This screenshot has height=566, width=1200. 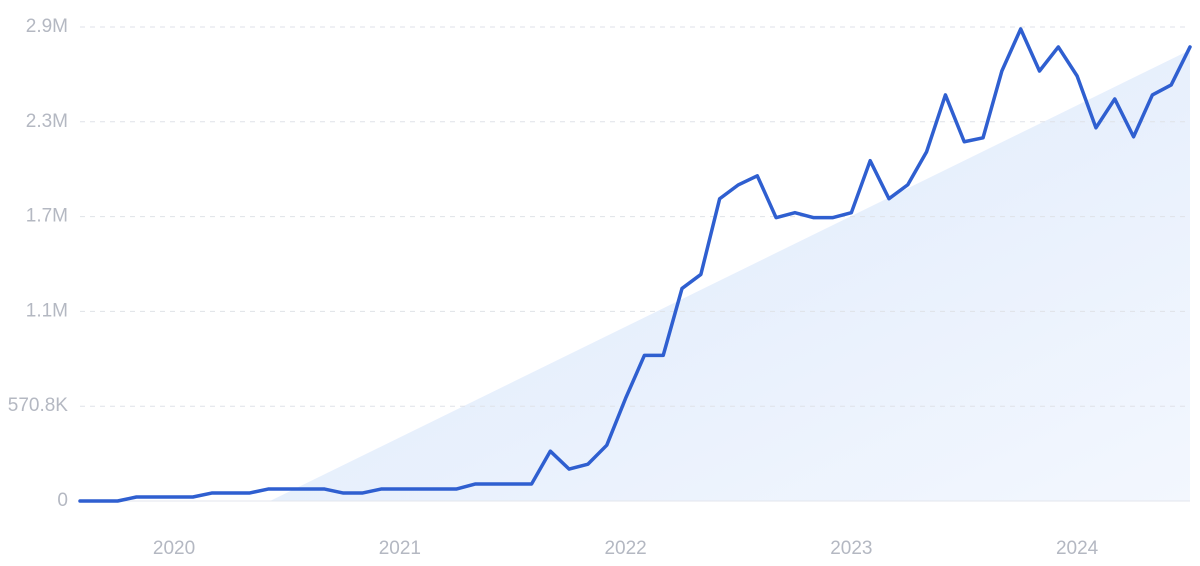 I want to click on x-tick-label: 2023, so click(x=851, y=548).